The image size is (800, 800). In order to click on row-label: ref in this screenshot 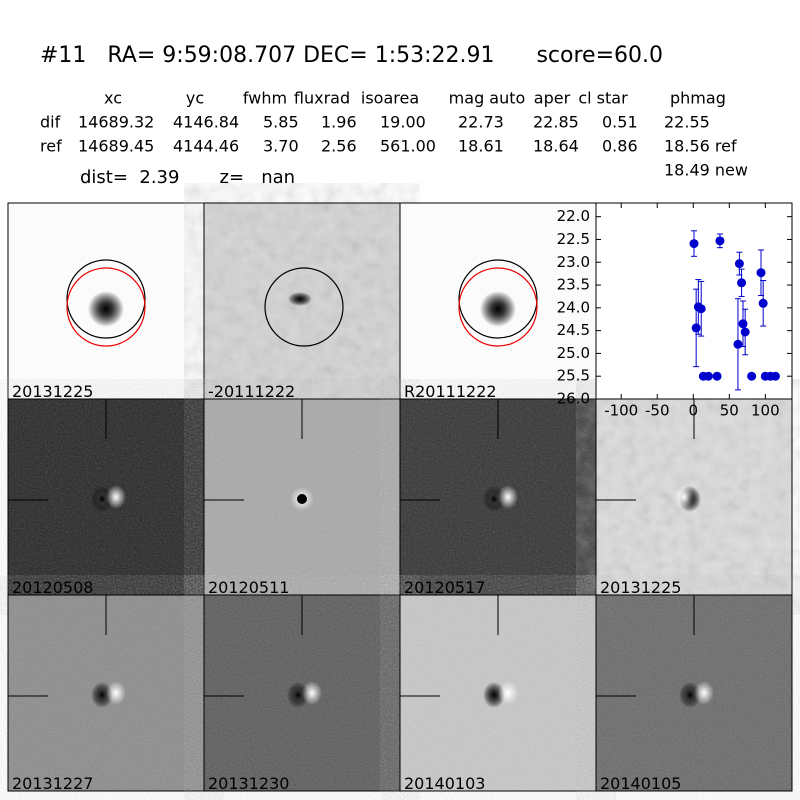, I will do `click(51, 146)`.